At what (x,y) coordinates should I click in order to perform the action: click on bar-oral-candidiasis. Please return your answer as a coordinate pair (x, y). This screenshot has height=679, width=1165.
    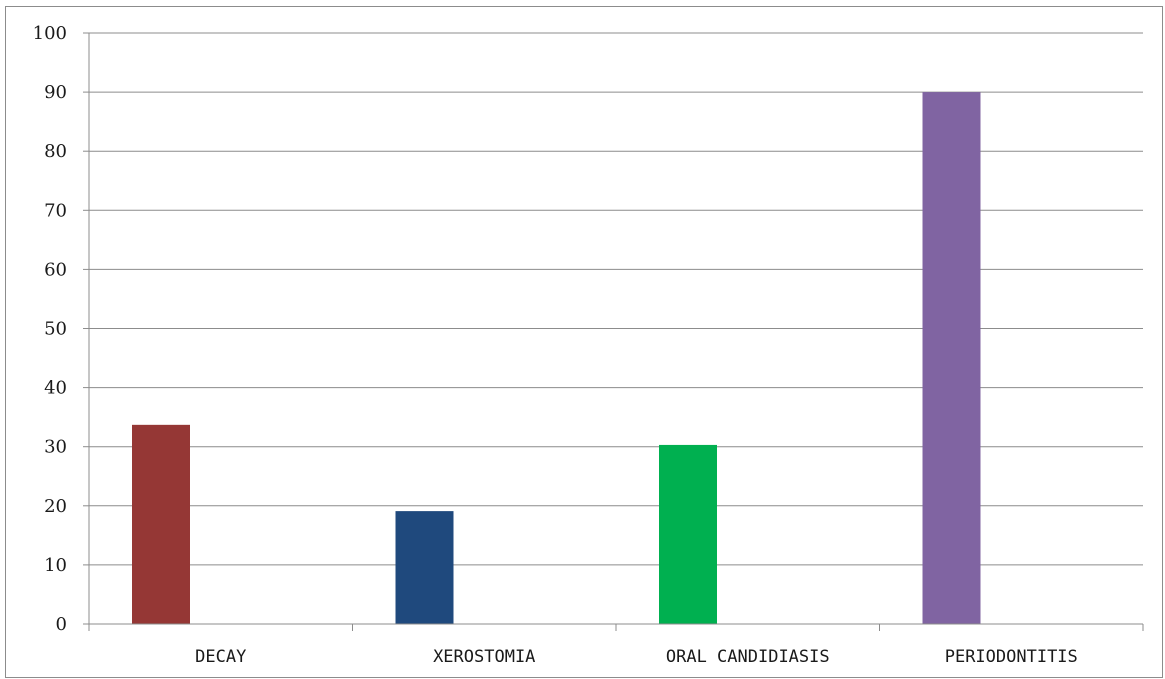
    Looking at the image, I should click on (688, 534).